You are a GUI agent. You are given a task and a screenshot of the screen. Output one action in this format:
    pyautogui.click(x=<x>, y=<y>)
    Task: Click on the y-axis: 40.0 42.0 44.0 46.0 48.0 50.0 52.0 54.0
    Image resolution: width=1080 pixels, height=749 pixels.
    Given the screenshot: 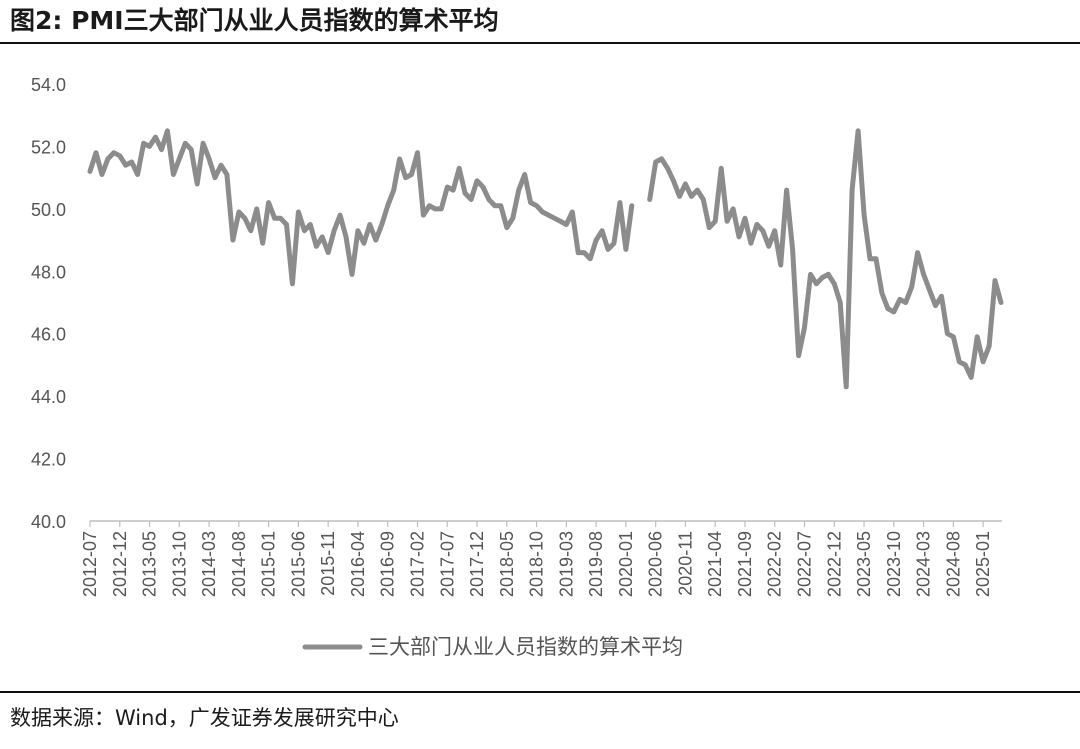 What is the action you would take?
    pyautogui.click(x=48, y=303)
    